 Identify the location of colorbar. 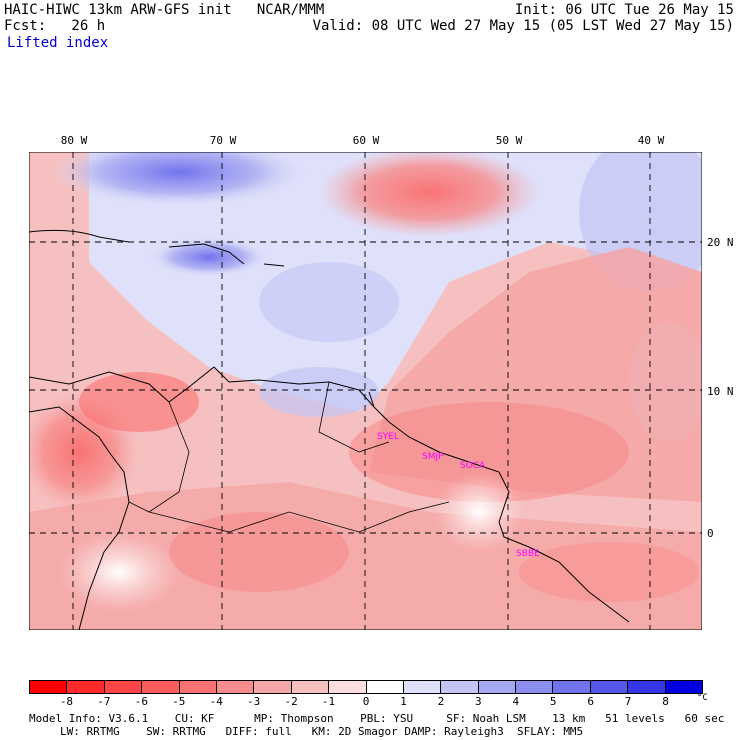
(366, 687).